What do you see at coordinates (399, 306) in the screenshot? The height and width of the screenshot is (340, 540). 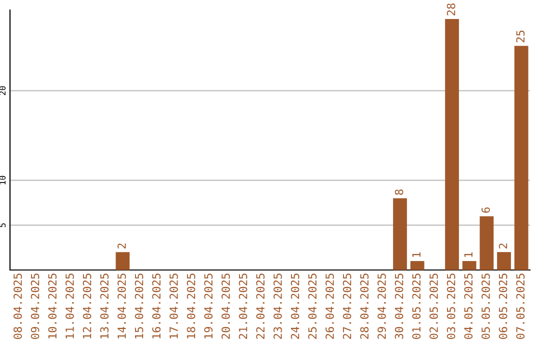 I see `x-tick-label: 30.04.2025` at bounding box center [399, 306].